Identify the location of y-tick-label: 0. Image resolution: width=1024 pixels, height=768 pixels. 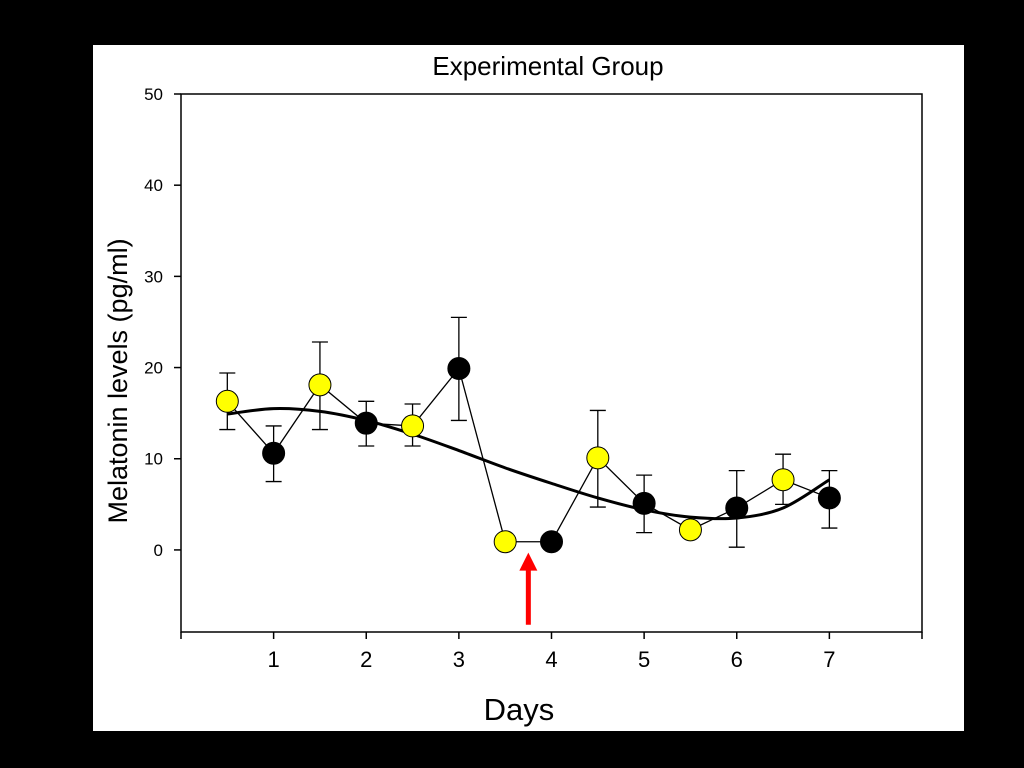
(158, 550).